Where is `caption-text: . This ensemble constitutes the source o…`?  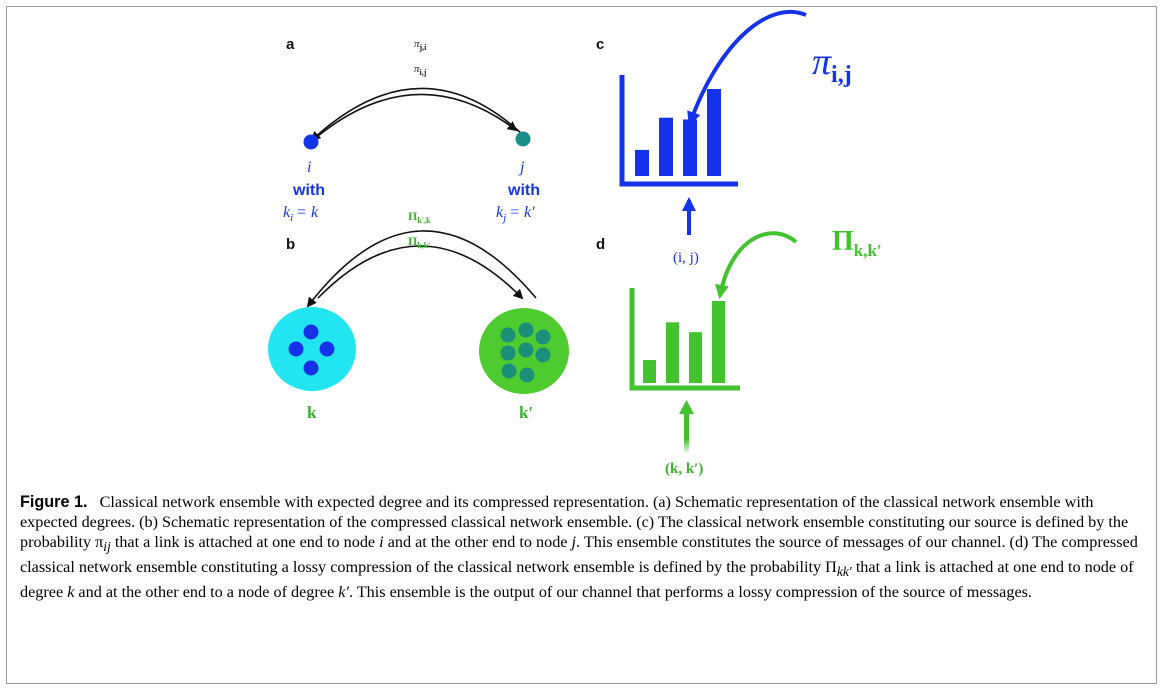
caption-text: . This ensemble constitutes the source o… is located at coordinates (579, 555).